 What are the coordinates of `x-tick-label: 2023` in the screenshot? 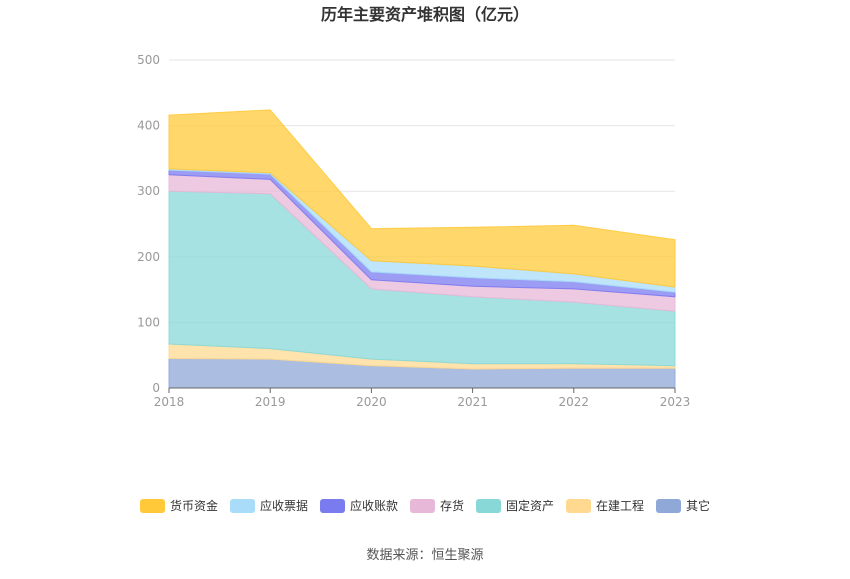 It's located at (675, 402).